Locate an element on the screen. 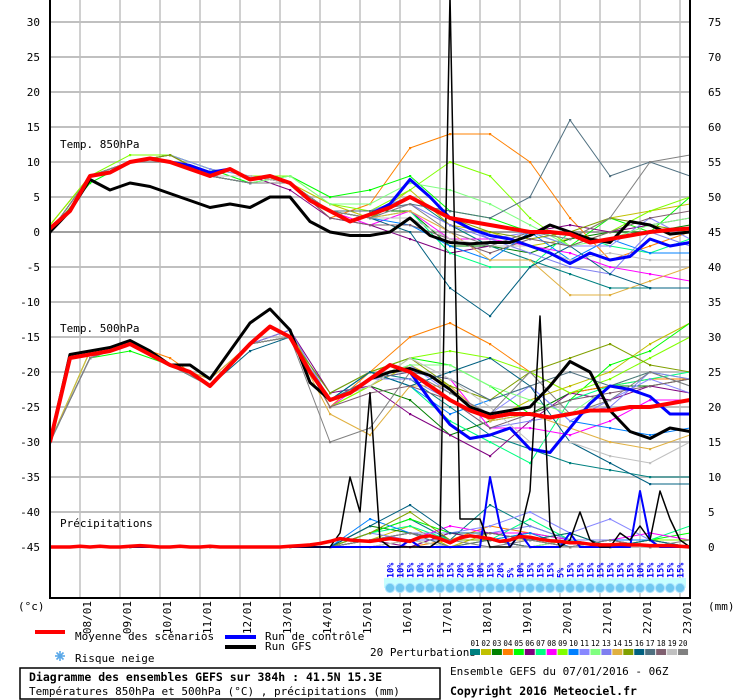 This screenshot has width=740, height=700. perturbation-19-legend-label: 19 is located at coordinates (672, 643).